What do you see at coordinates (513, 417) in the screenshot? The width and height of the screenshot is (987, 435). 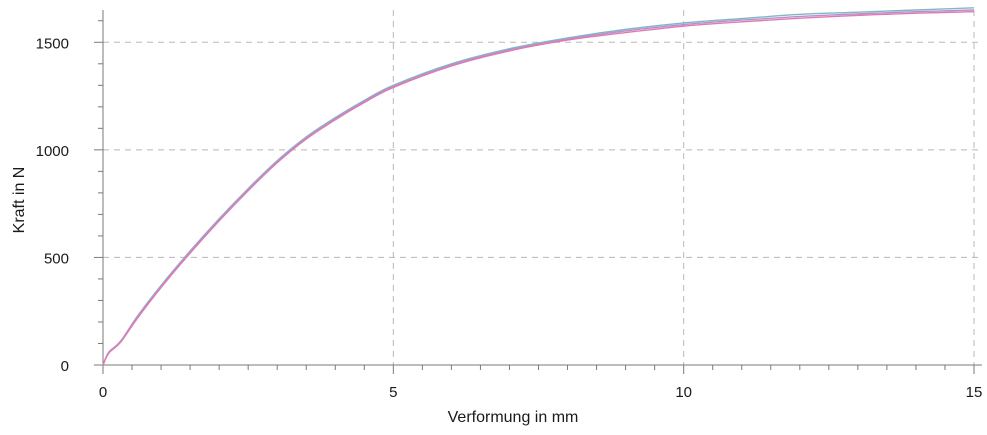 I see `x-axis-title: Verformung in mm` at bounding box center [513, 417].